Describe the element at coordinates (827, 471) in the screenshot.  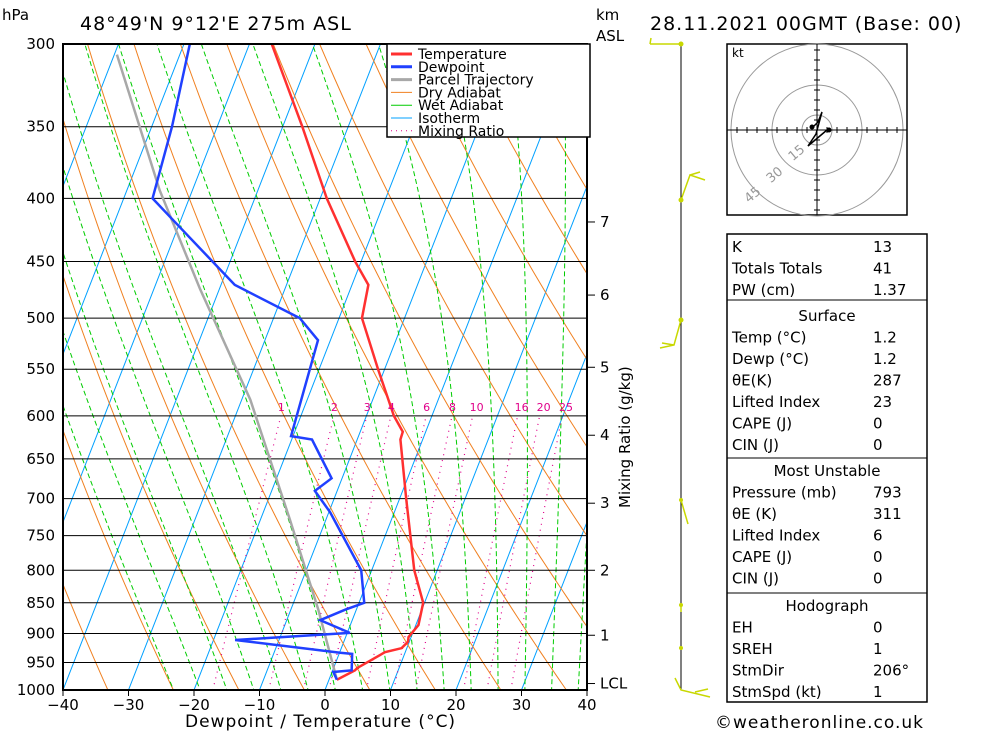
I see `section-title: Most Unstable` at that location.